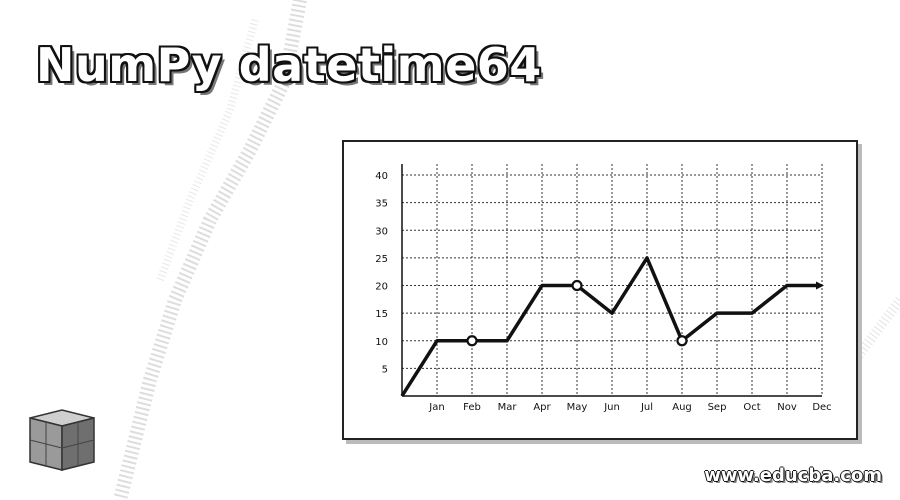  What do you see at coordinates (381, 204) in the screenshot?
I see `y-tick-label: 35` at bounding box center [381, 204].